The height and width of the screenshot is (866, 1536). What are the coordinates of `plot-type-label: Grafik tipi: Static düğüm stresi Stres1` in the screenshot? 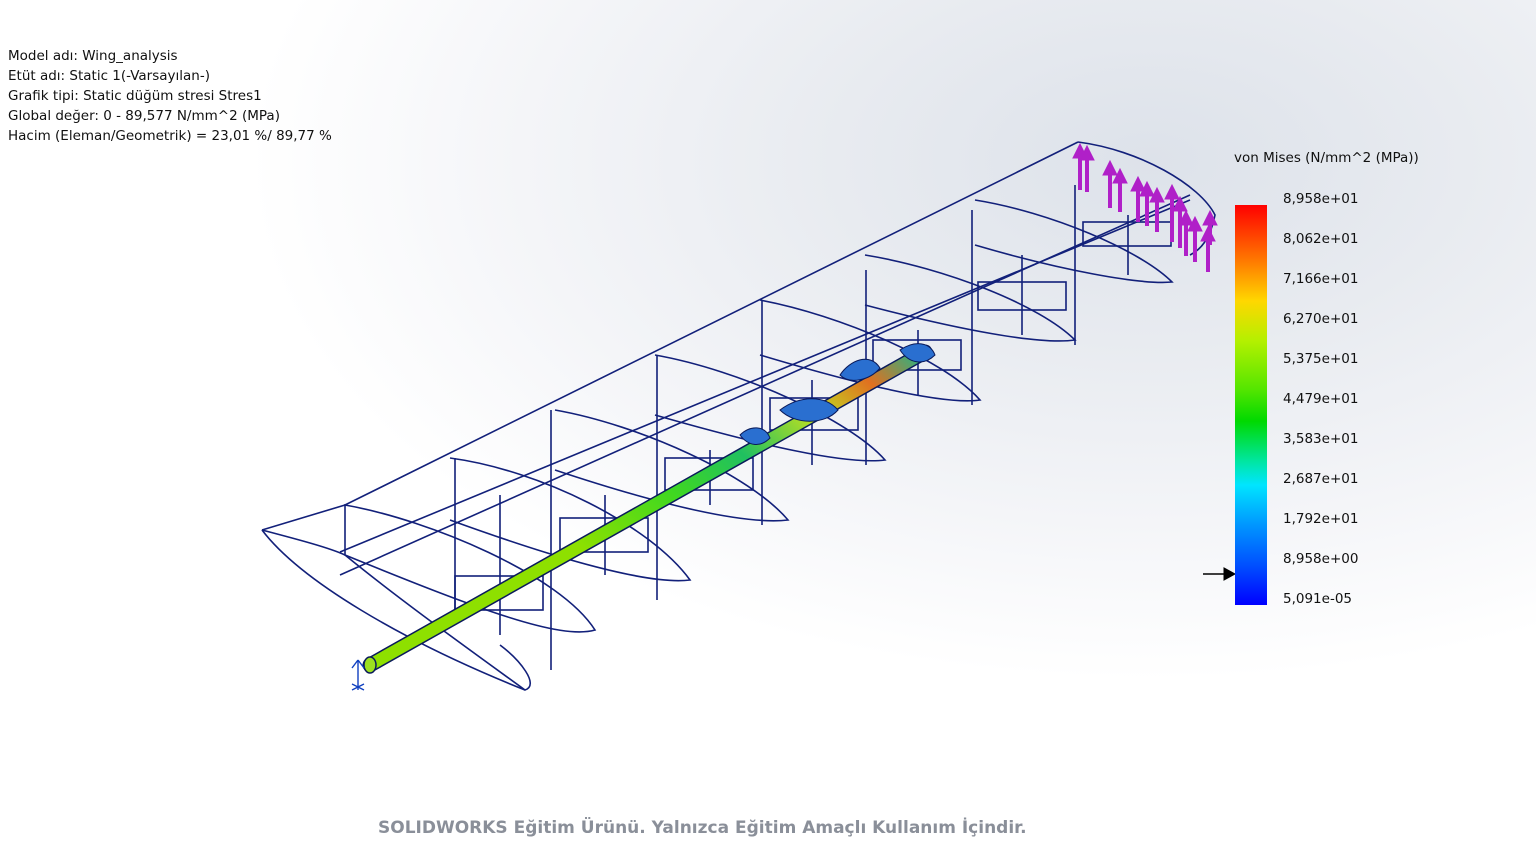 It's located at (135, 96).